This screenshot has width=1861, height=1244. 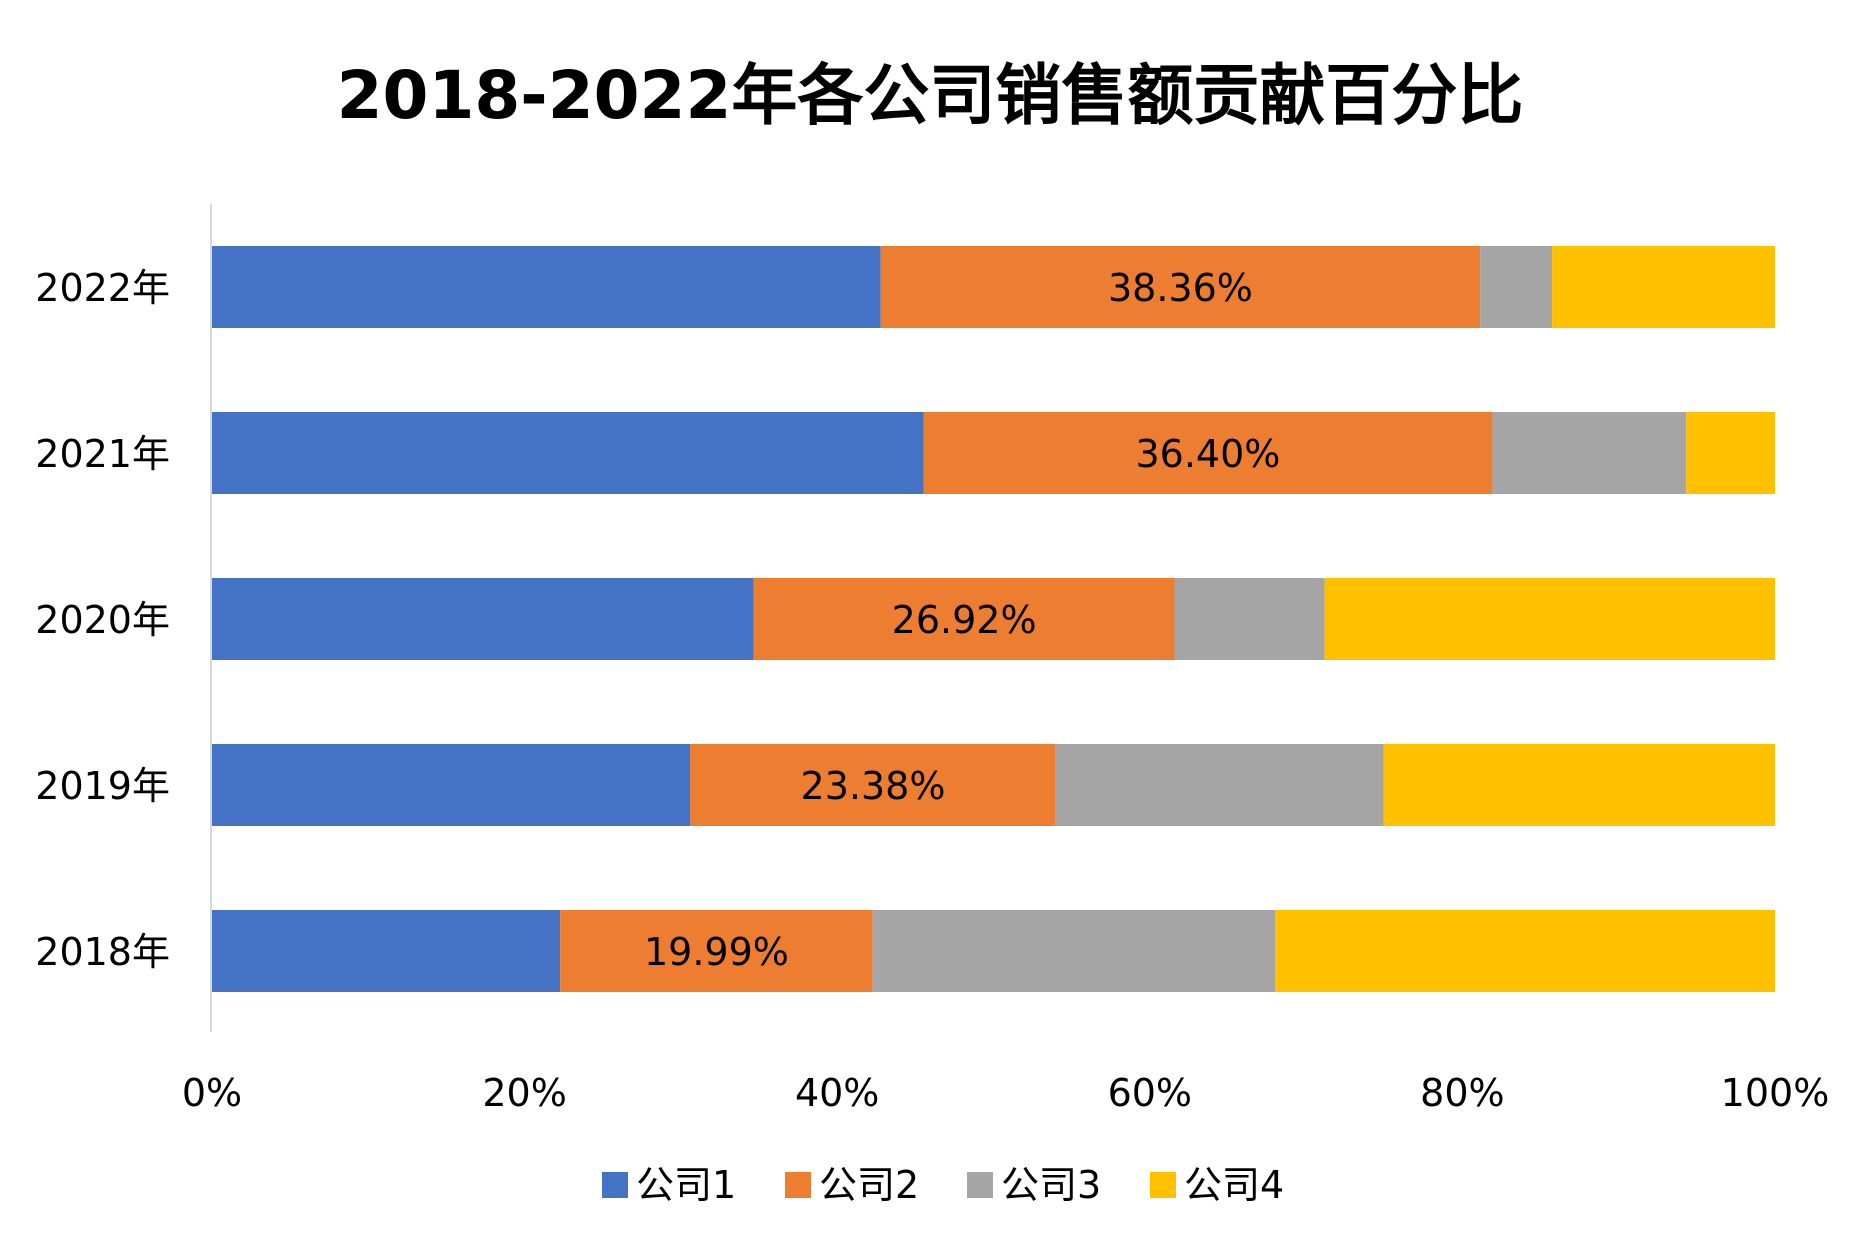 What do you see at coordinates (568, 453) in the screenshot?
I see `bar-公司1-2021年` at bounding box center [568, 453].